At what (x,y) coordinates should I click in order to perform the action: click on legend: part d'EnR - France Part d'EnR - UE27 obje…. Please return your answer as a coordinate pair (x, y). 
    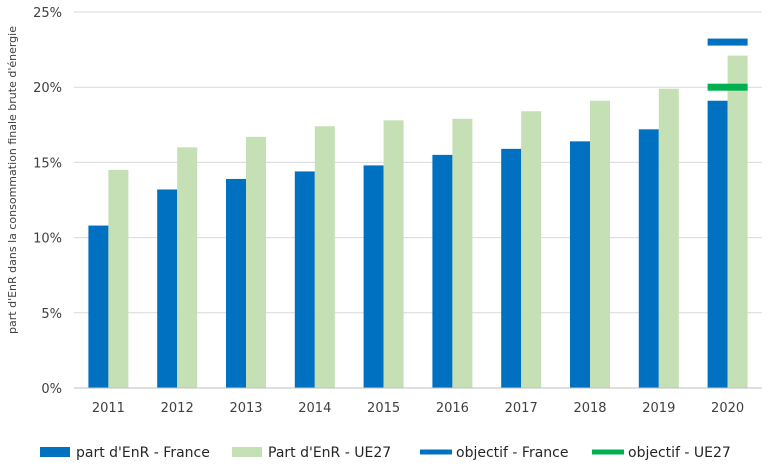
    Looking at the image, I should click on (385, 453).